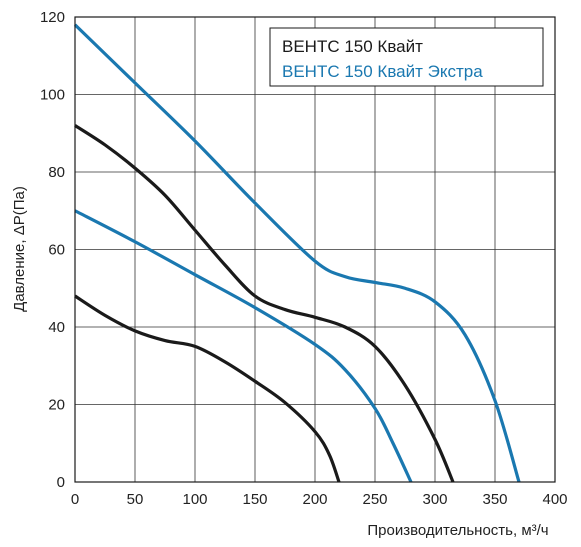 This screenshot has width=581, height=547. I want to click on y-tick-label: 80, so click(56, 172).